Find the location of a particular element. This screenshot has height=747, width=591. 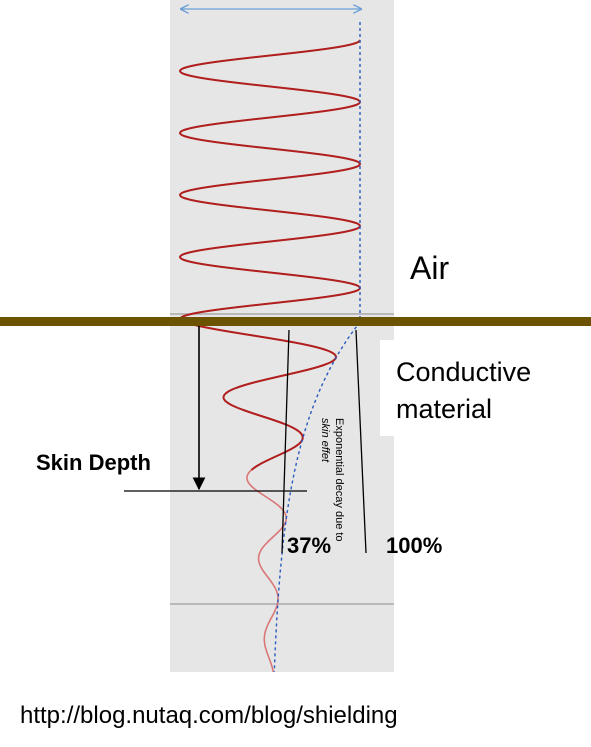

percent-37-label: 37% is located at coordinates (309, 545).